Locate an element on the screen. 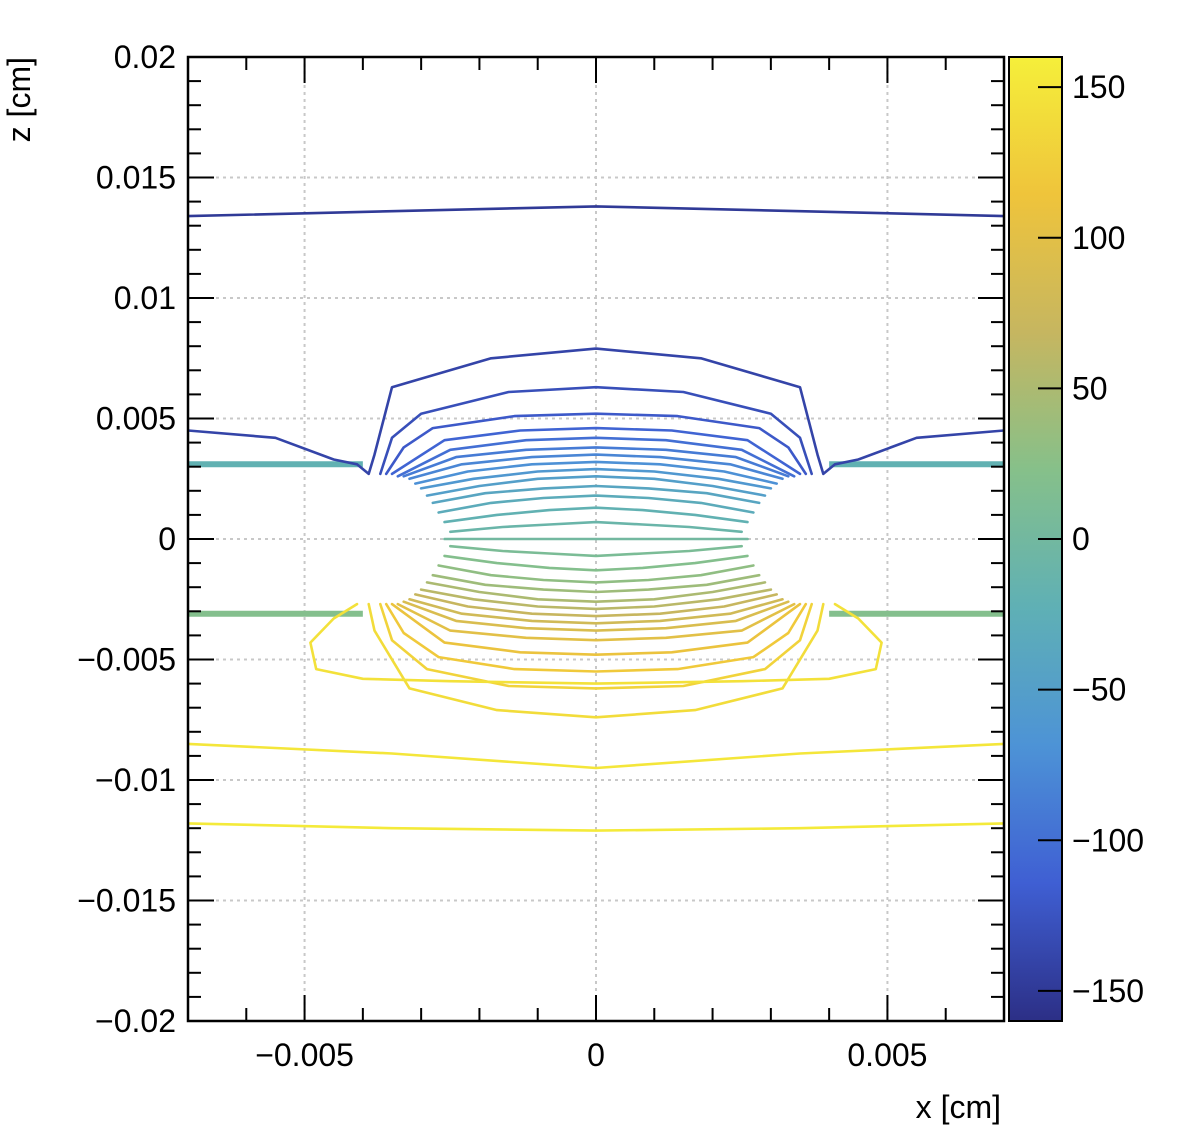 Image resolution: width=1181 pixels, height=1135 pixels. colorbar-tick-label: −50 is located at coordinates (1099, 690).